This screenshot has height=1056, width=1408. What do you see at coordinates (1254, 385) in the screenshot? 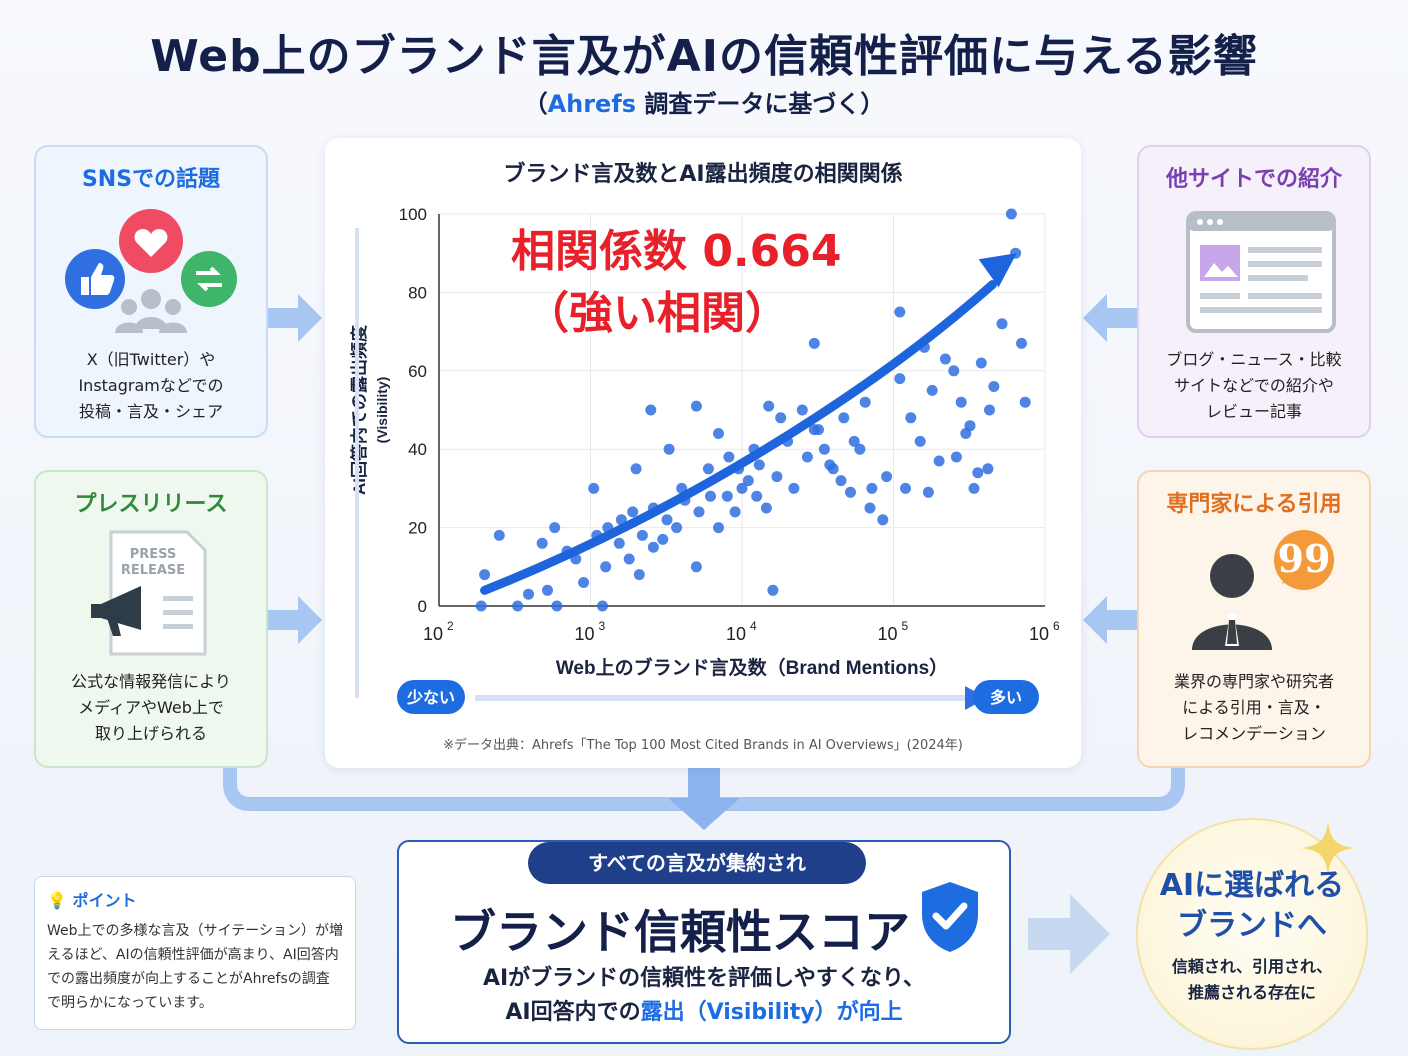
I see `card-other-desc: ブログ・ニュース・比較 サイトなどでの紹介や レビュー記事` at bounding box center [1254, 385].